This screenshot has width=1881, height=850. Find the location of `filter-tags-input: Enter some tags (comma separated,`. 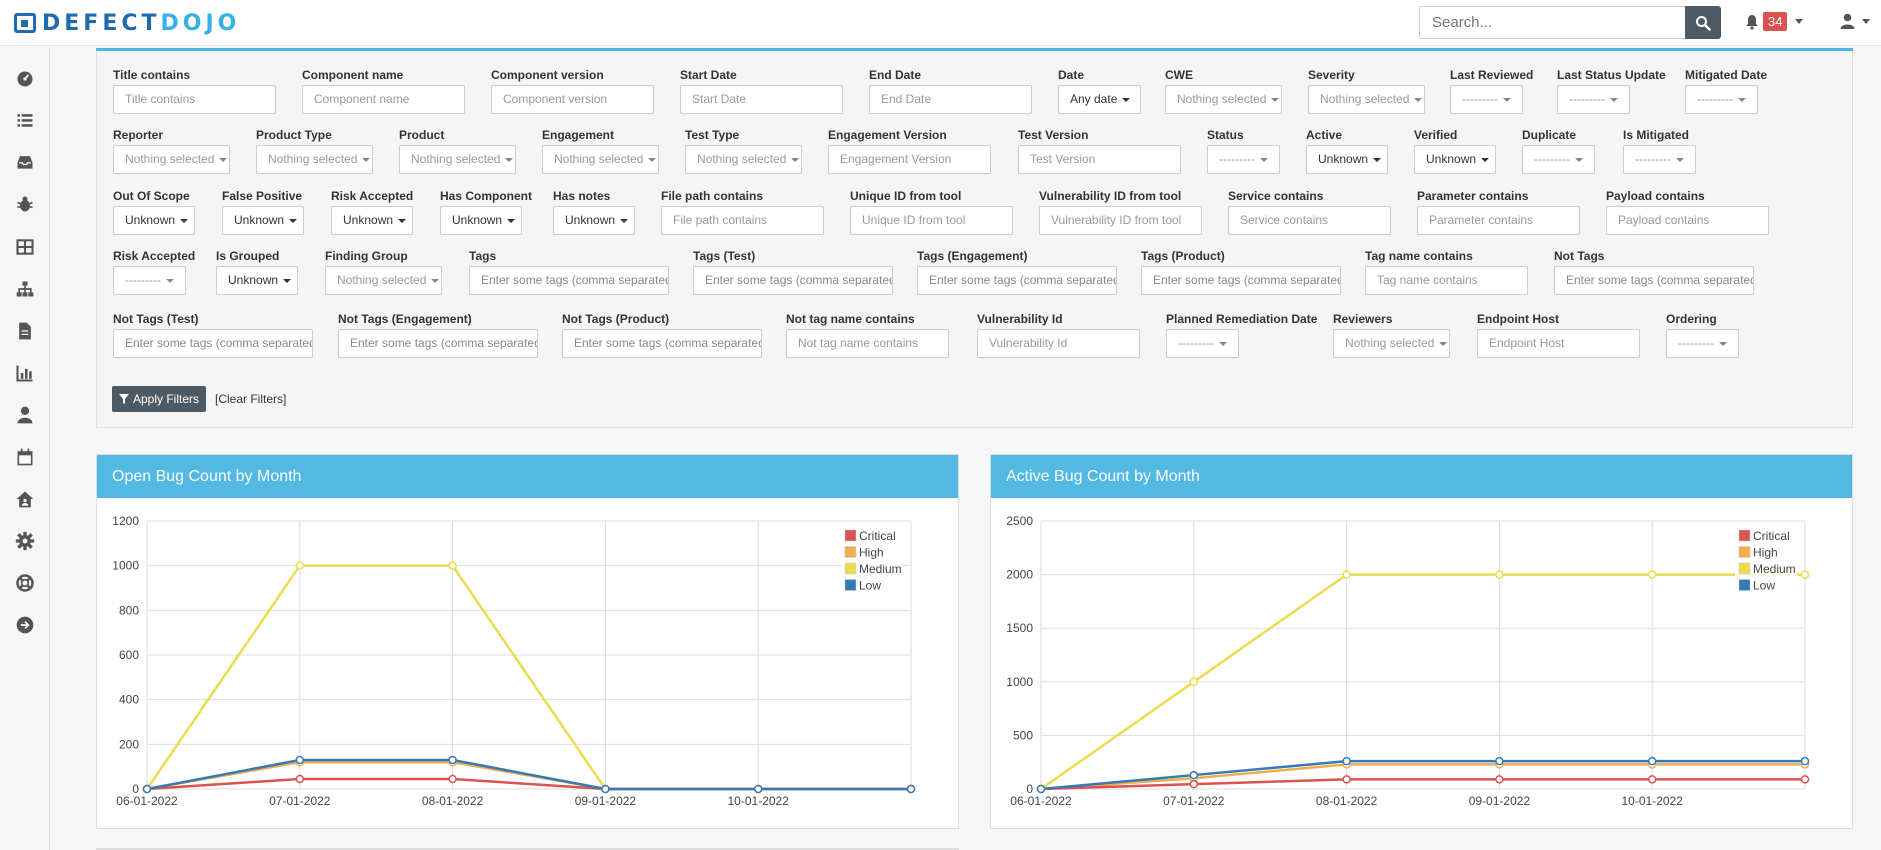

filter-tags-input: Enter some tags (comma separated, is located at coordinates (569, 280).